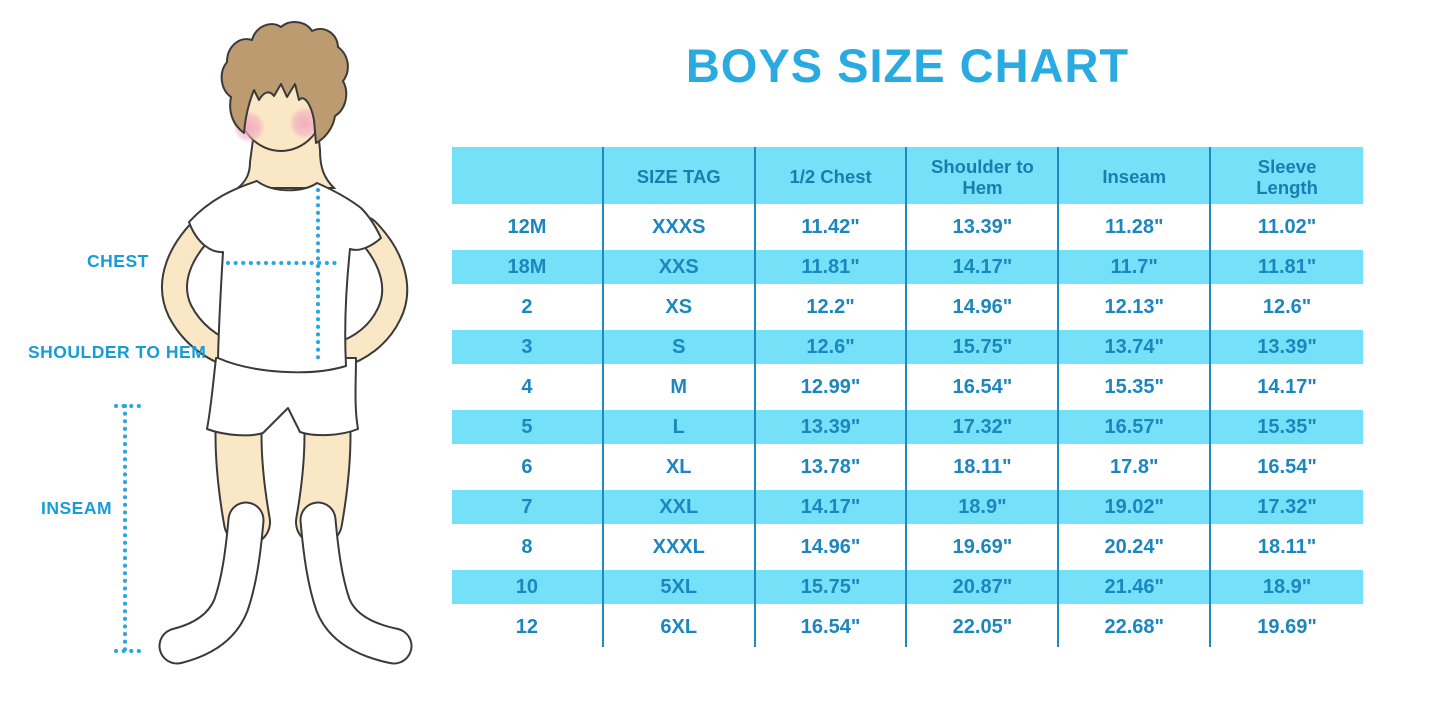  I want to click on measurement-value: 13.78", so click(832, 467).